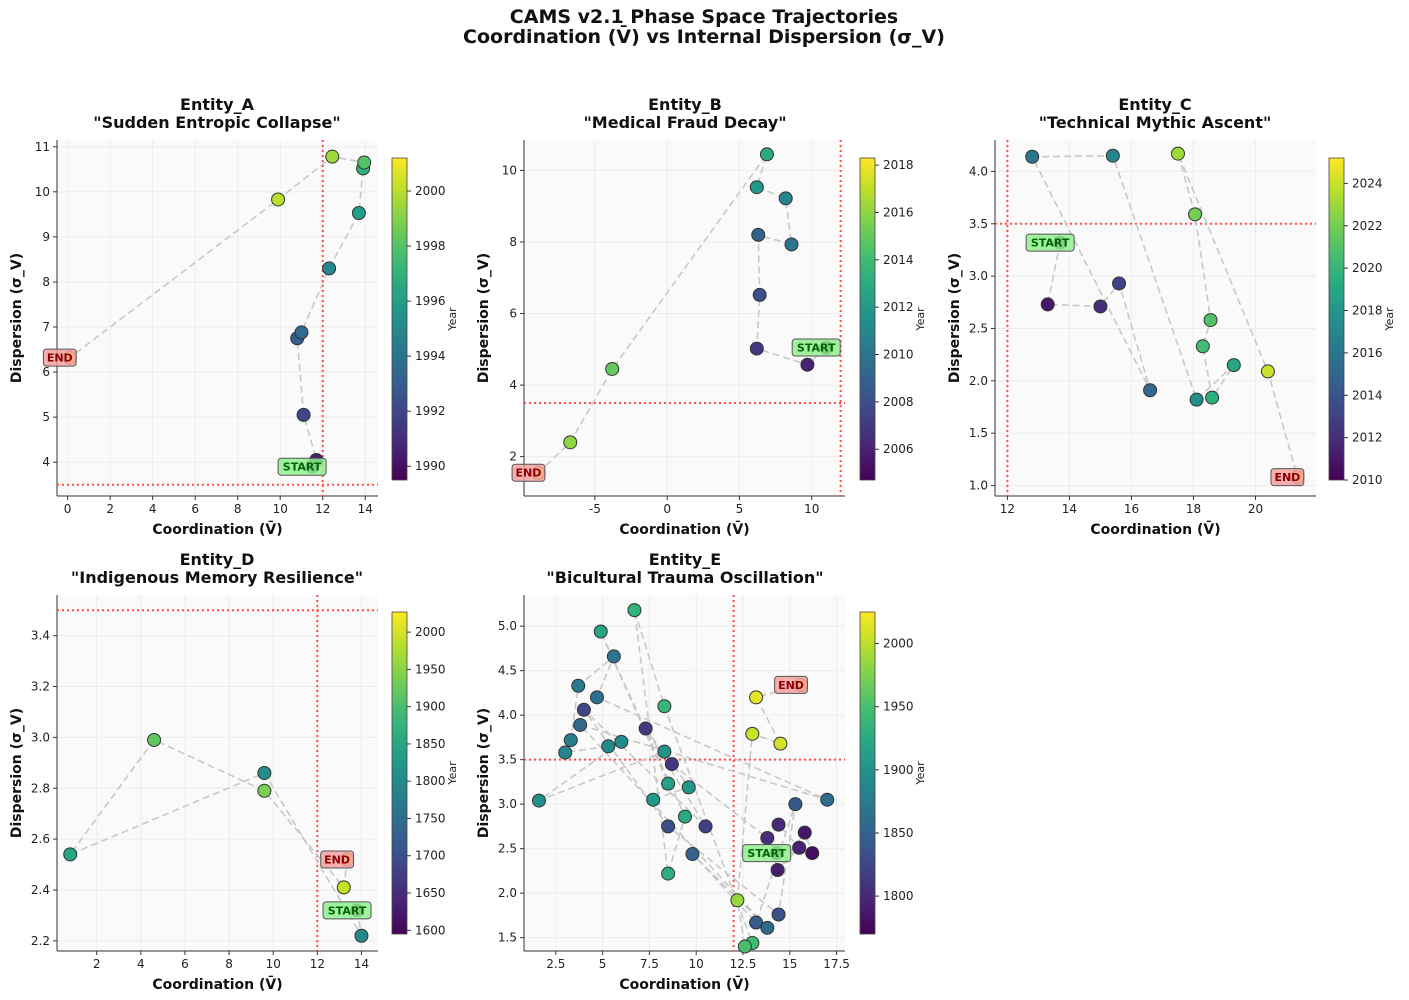 Image resolution: width=1409 pixels, height=1000 pixels. What do you see at coordinates (1367, 183) in the screenshot?
I see `colorbar-tick-label: 2024` at bounding box center [1367, 183].